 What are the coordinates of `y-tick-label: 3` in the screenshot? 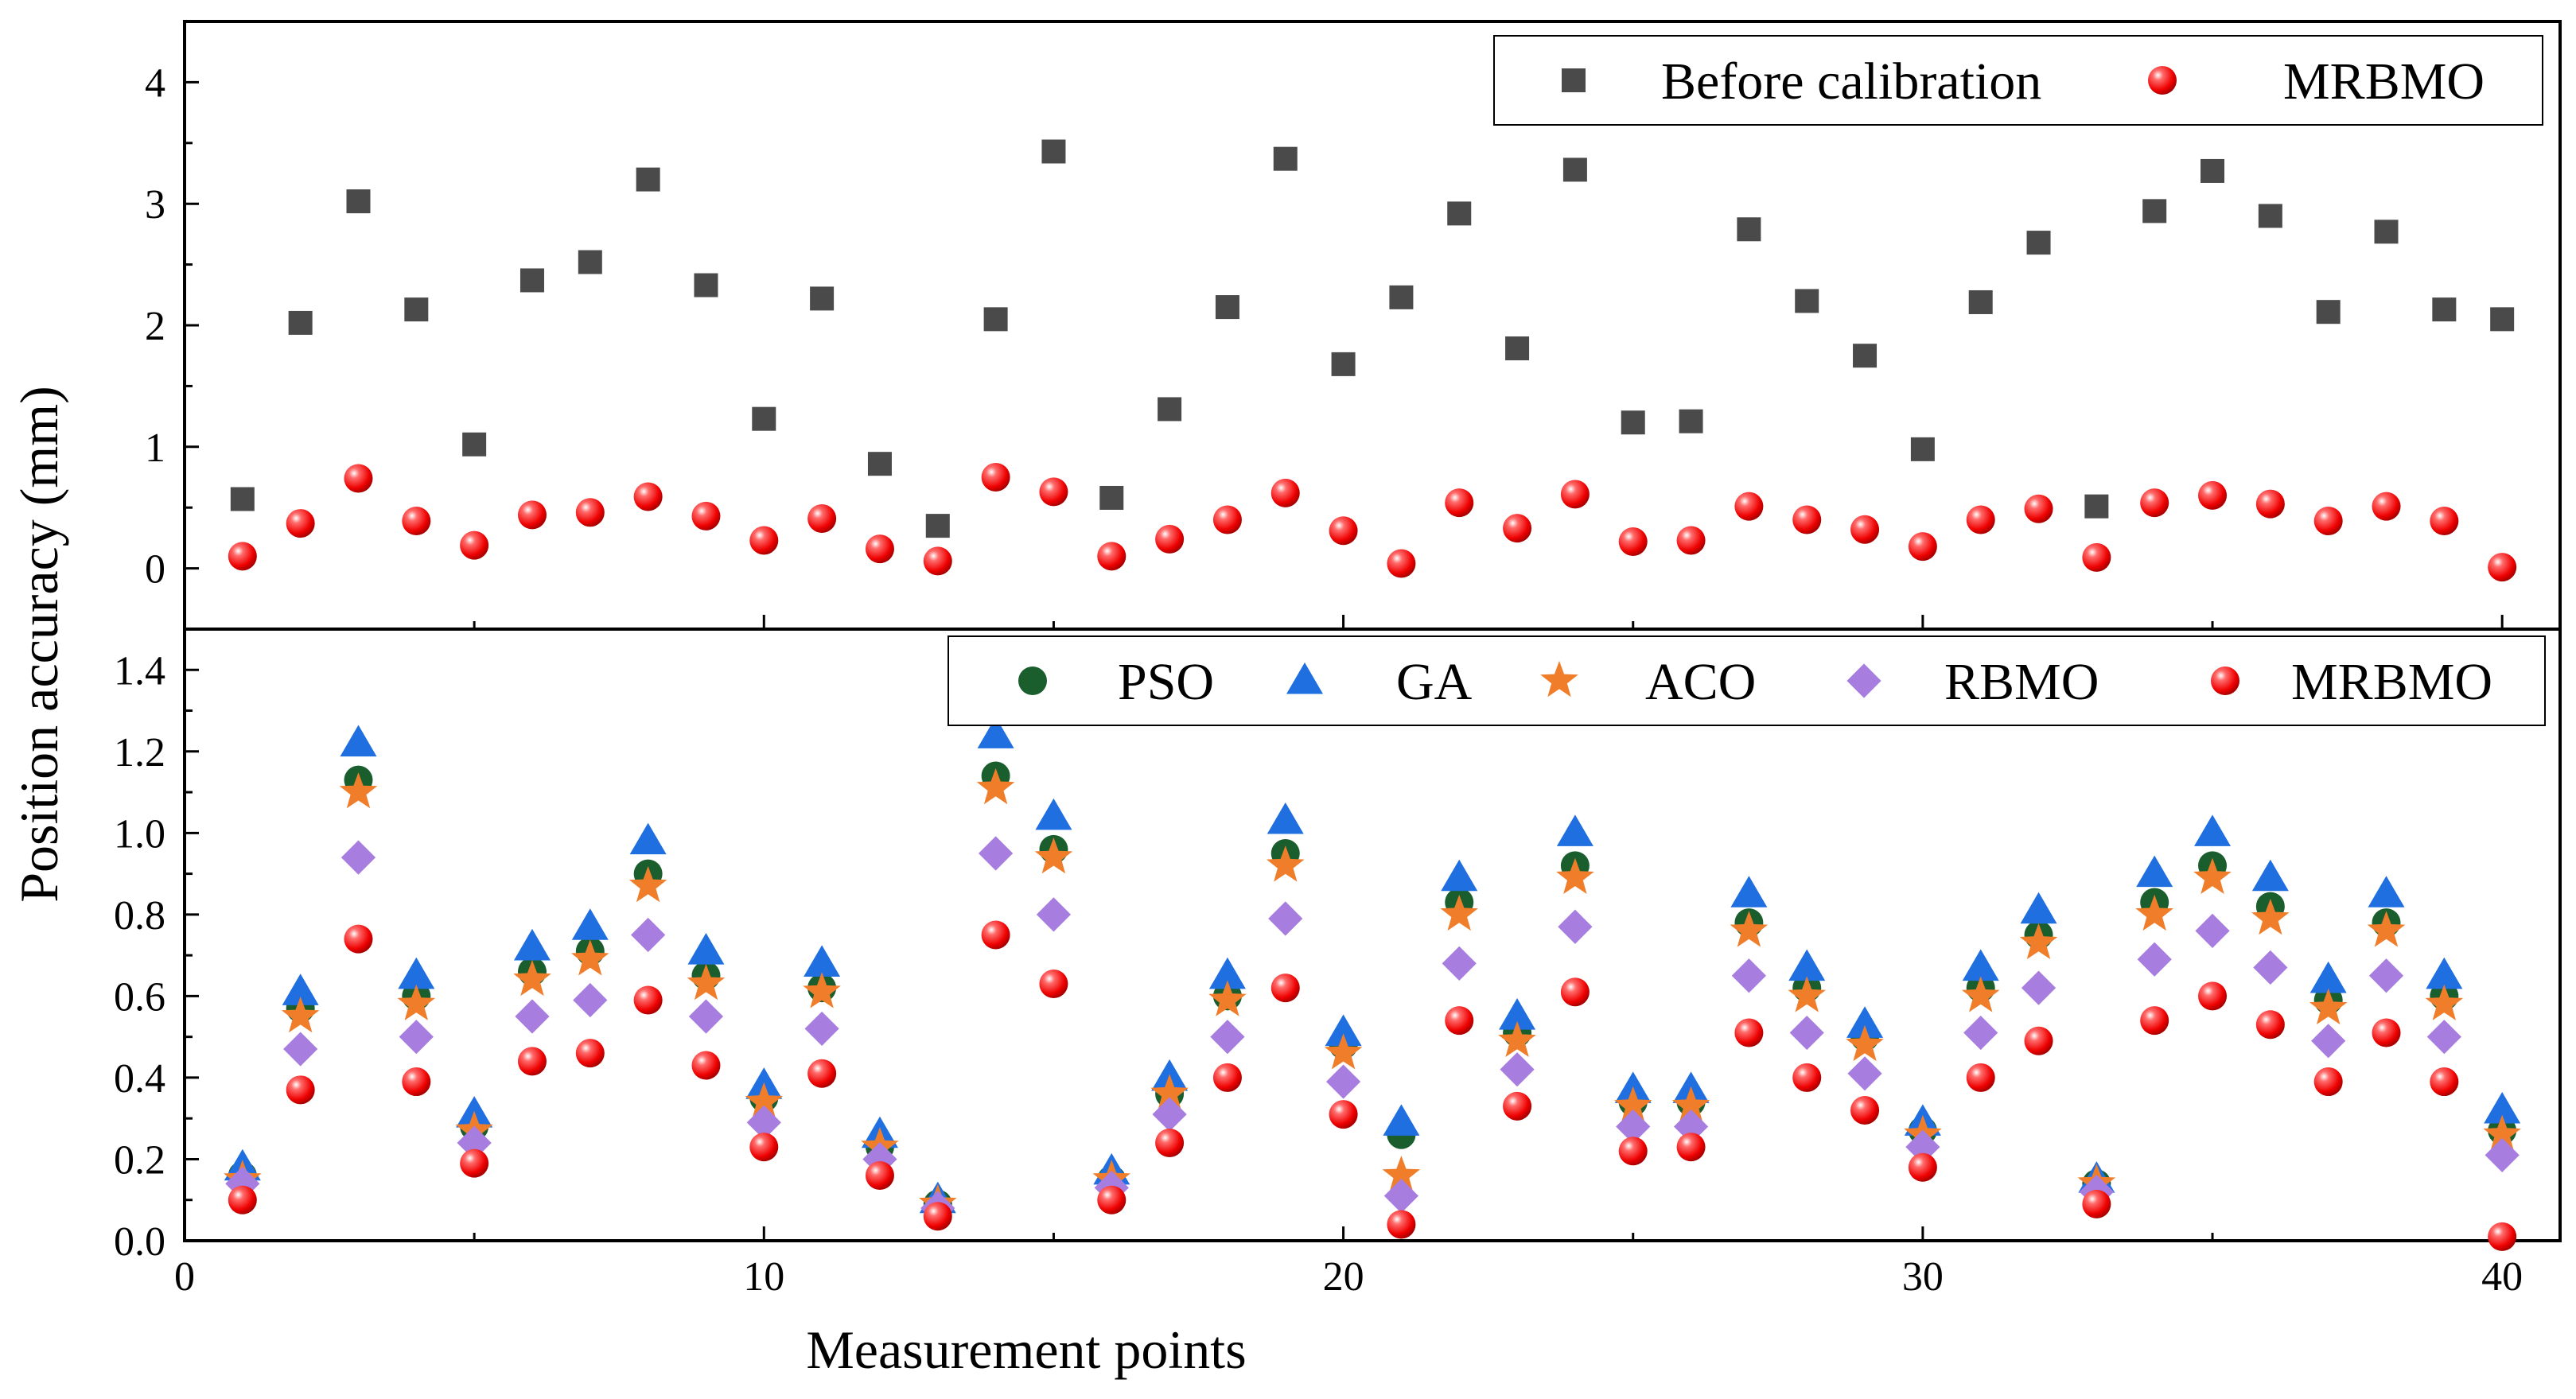 It's located at (155, 204).